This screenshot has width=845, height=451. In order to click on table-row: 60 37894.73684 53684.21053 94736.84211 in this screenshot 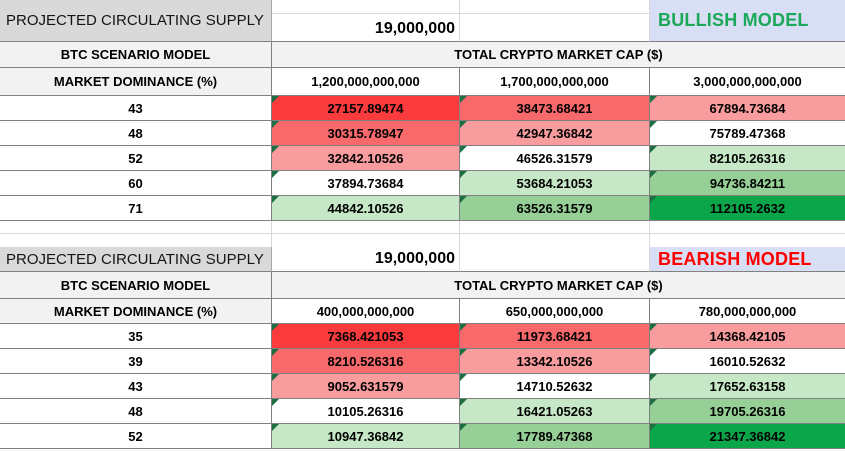, I will do `click(422, 183)`.